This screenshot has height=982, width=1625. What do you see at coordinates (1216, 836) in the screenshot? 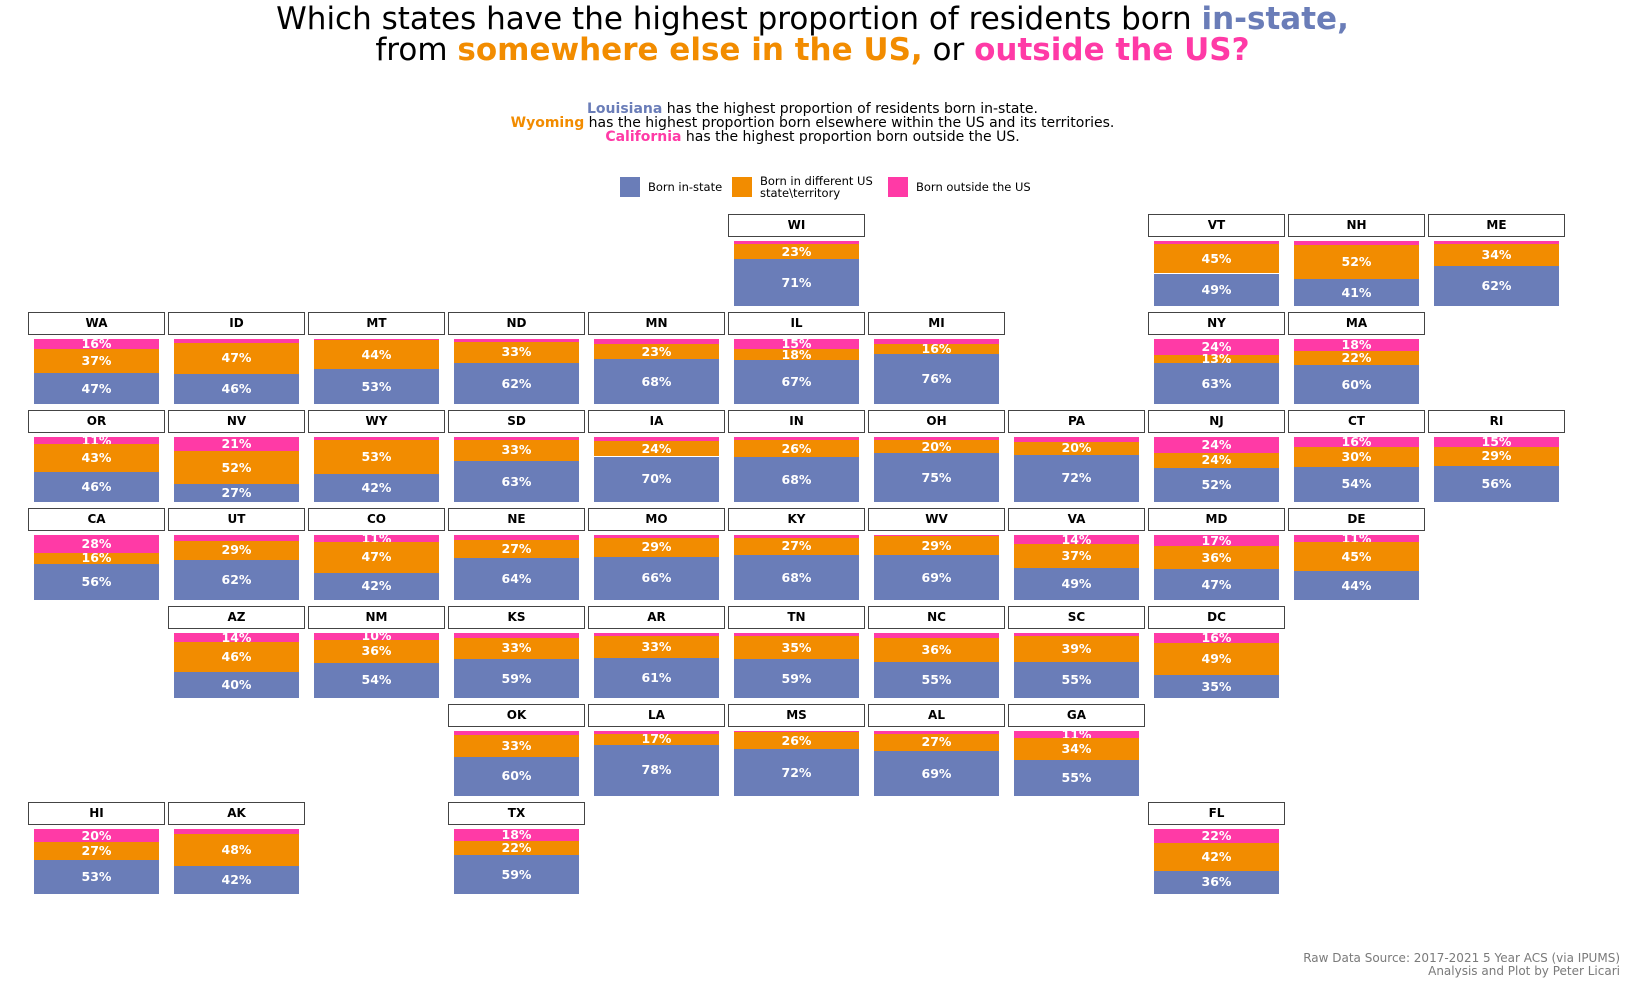
I see `bar-value-label: 22%` at bounding box center [1216, 836].